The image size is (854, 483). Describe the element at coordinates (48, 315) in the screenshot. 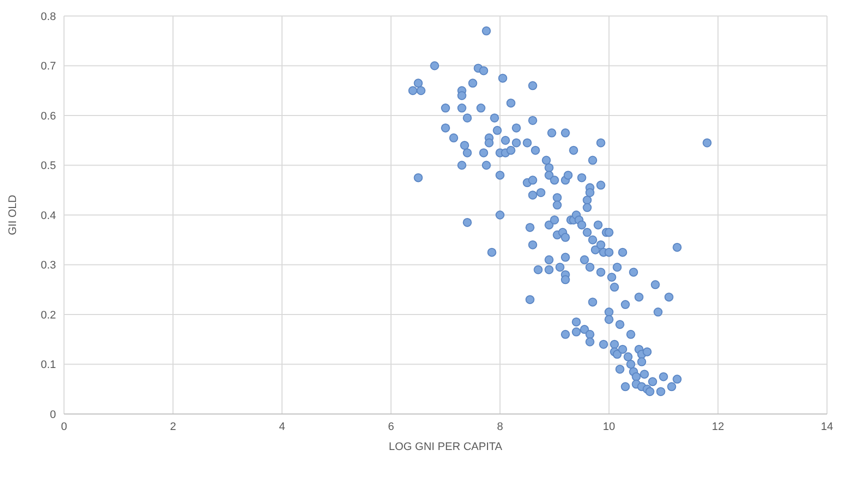

I see `y-tick-label: 0.2` at that location.